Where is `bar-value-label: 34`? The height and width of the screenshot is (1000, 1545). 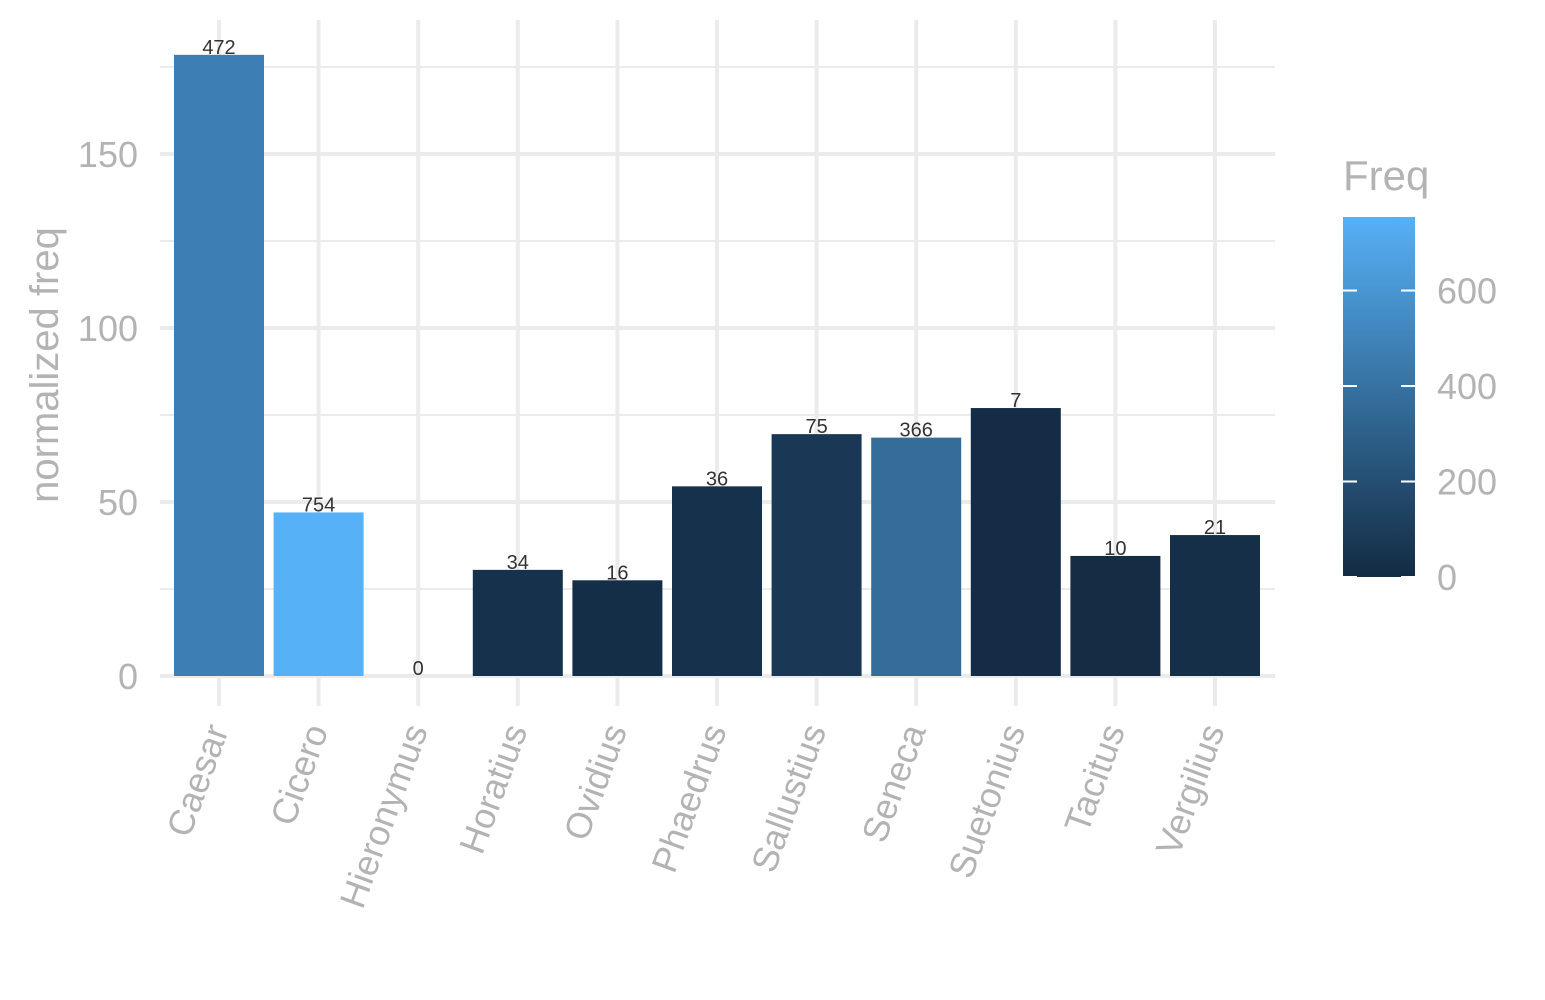
bar-value-label: 34 is located at coordinates (518, 563).